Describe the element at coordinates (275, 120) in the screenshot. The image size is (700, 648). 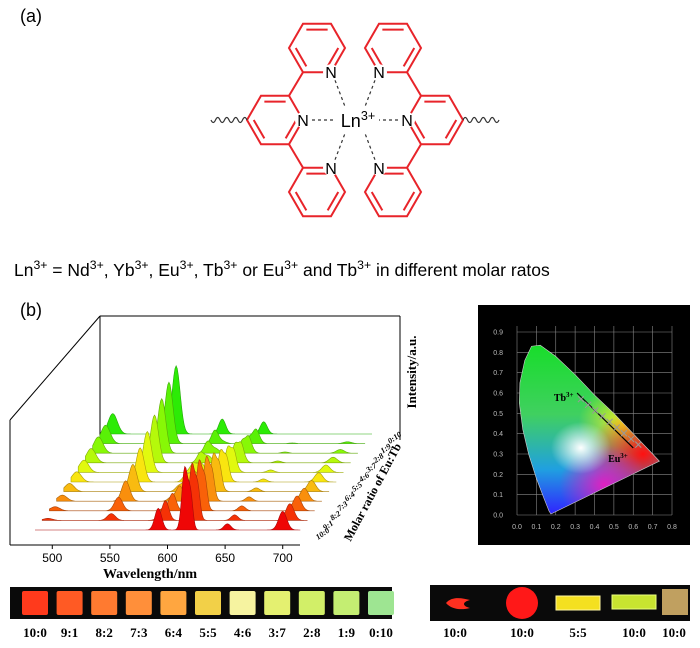
I see `ring` at that location.